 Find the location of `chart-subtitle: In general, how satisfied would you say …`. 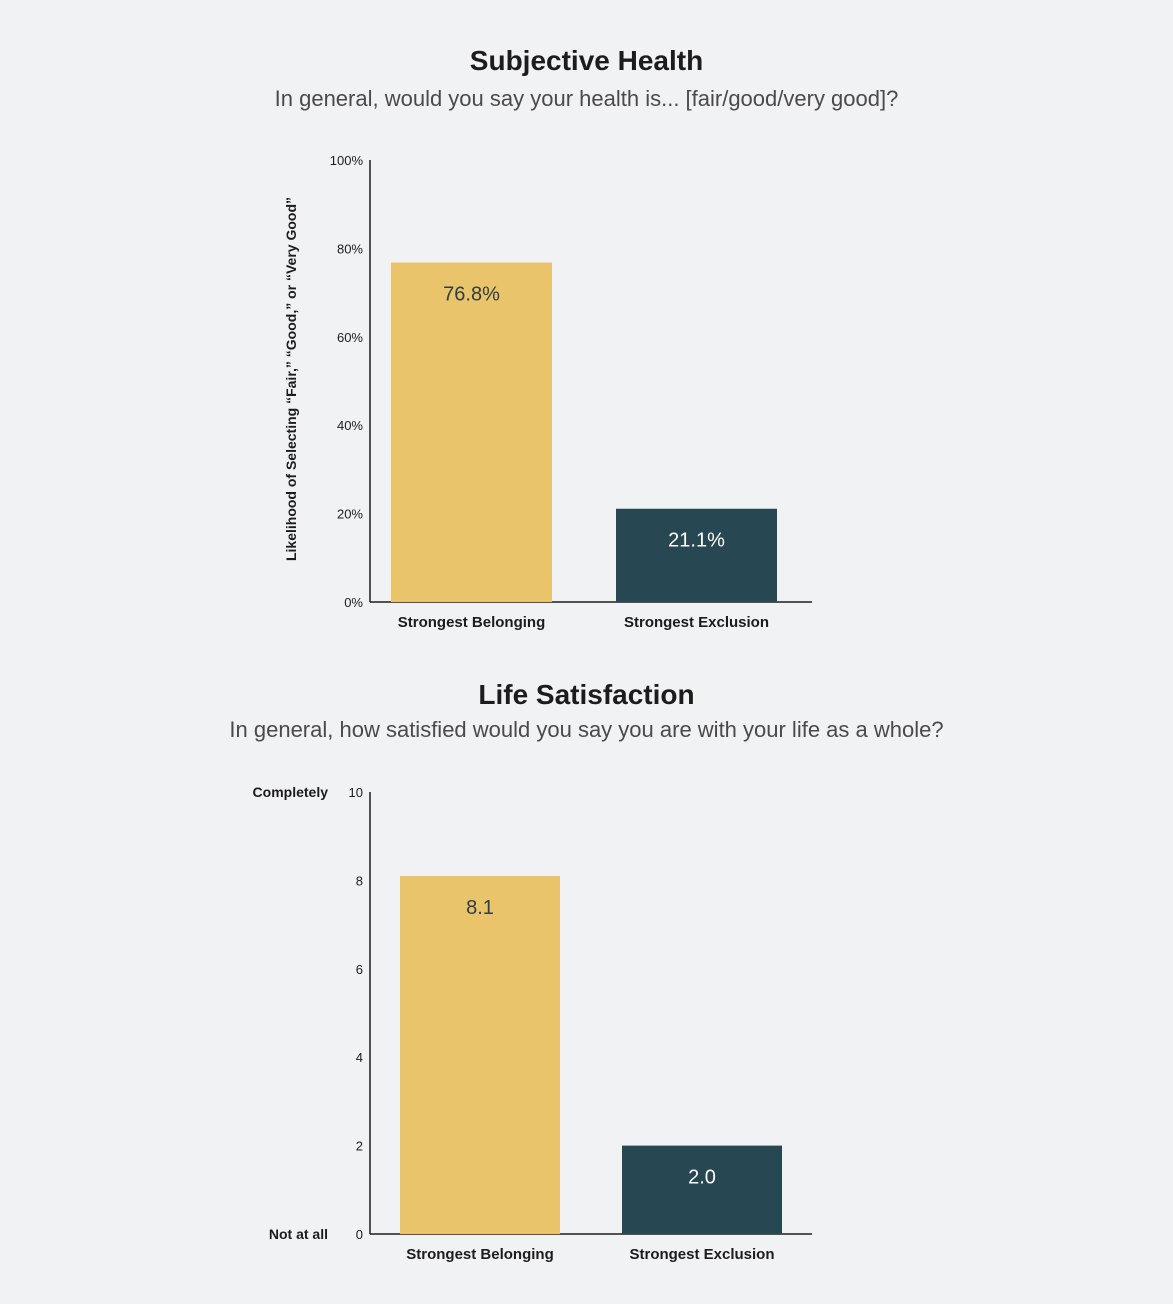

chart-subtitle: In general, how satisfied would you say … is located at coordinates (586, 729).